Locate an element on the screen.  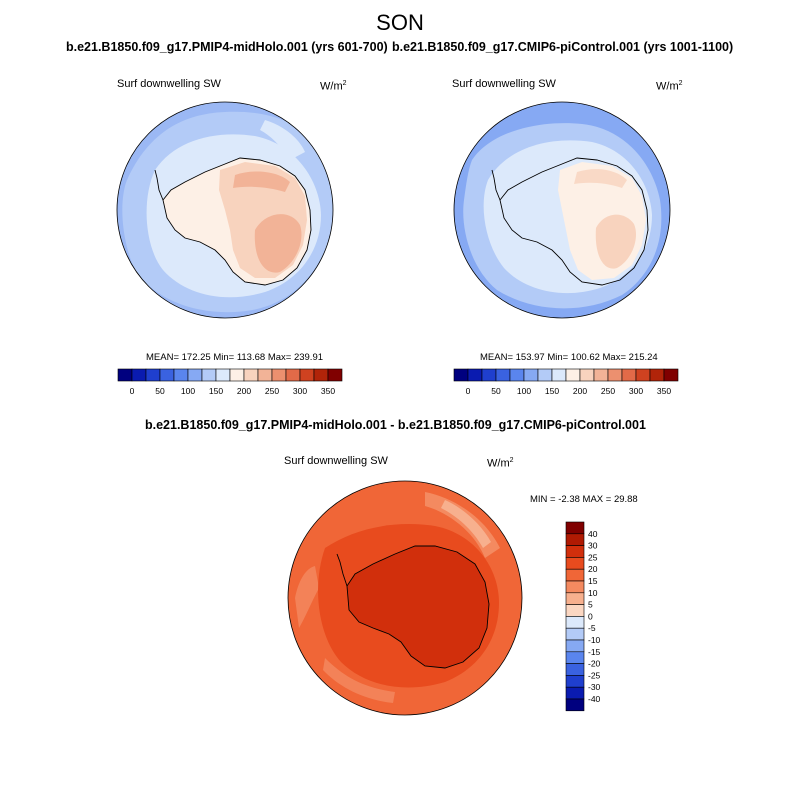
left-colorbar-tick-label: 100 is located at coordinates (188, 391).